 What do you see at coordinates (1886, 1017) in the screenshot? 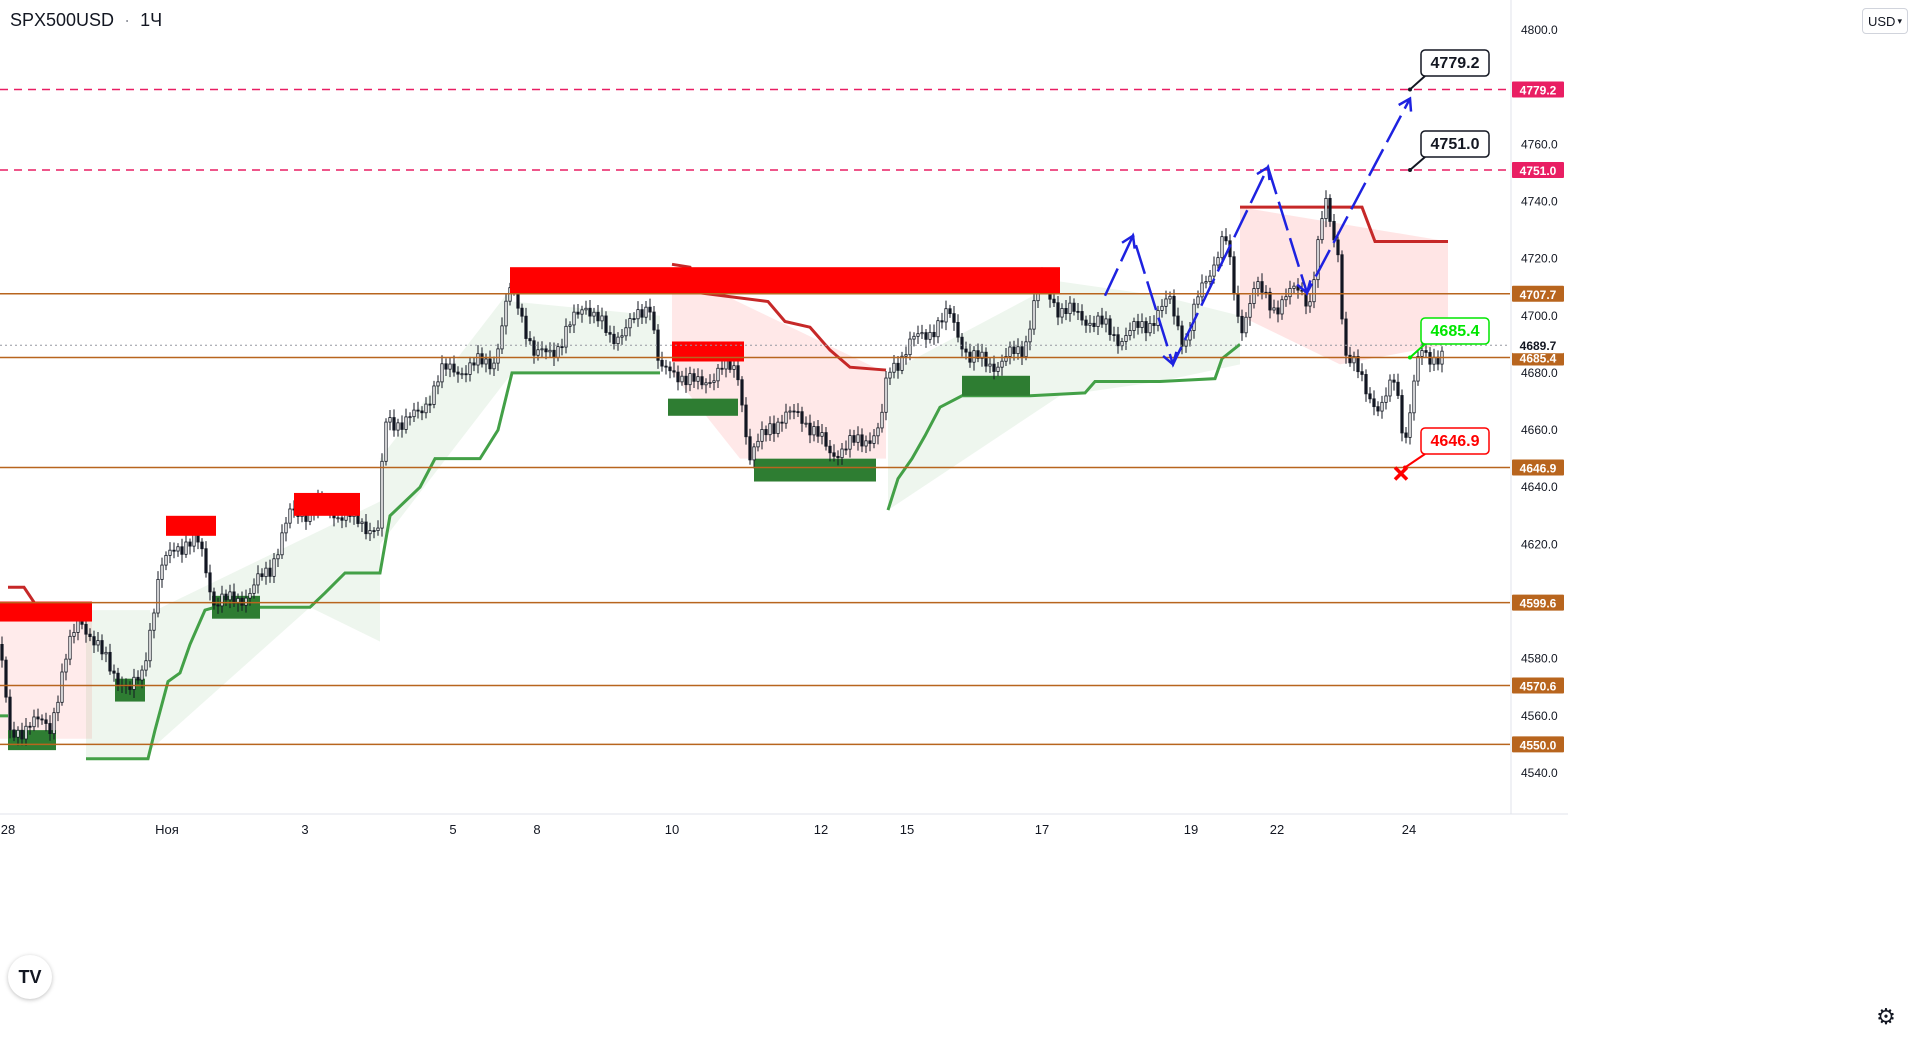
I see `gear-icon: ⚙` at bounding box center [1886, 1017].